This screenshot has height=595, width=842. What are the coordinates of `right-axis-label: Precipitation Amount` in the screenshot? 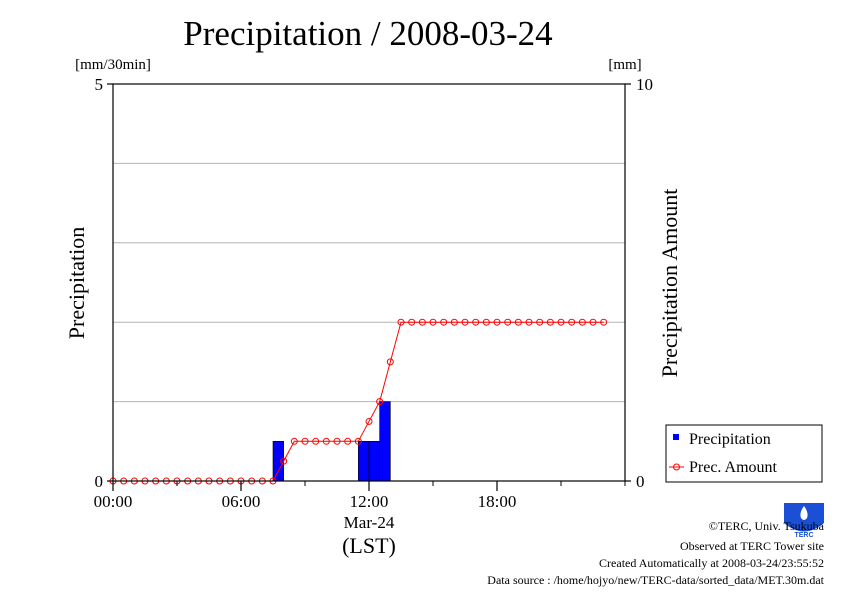 It's located at (669, 283).